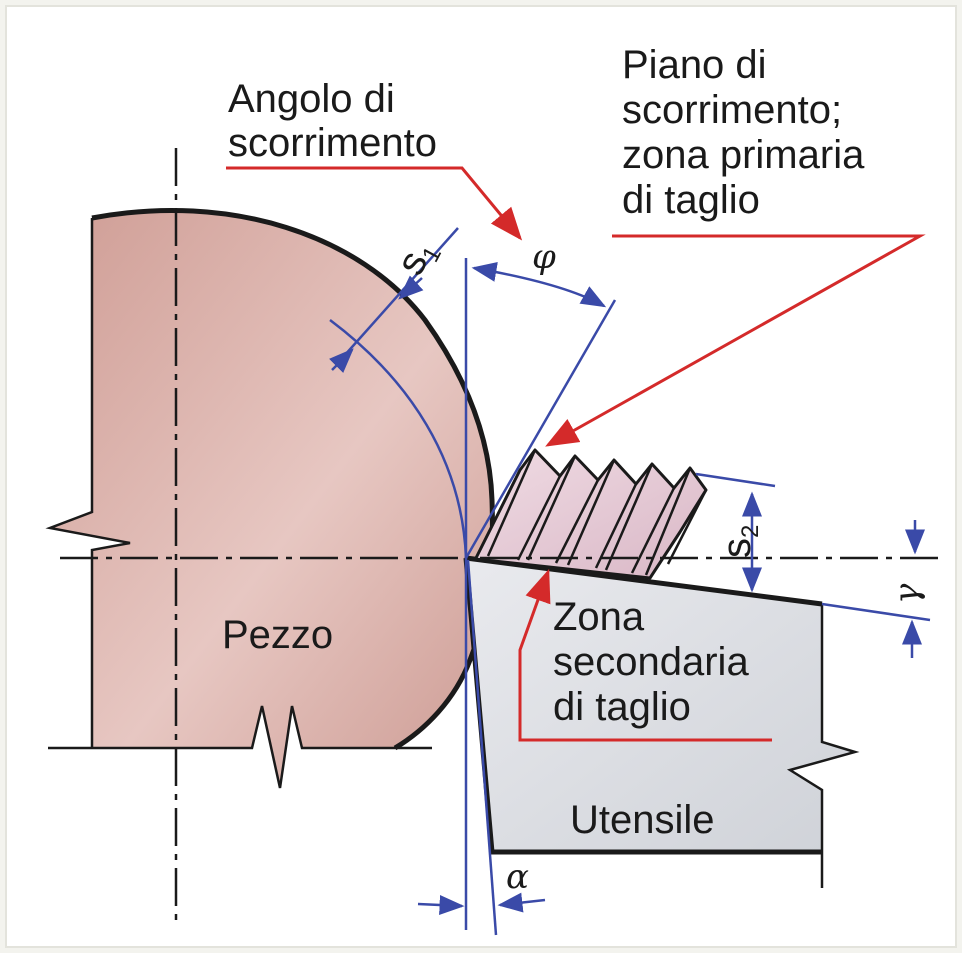 This screenshot has width=962, height=958. What do you see at coordinates (737, 548) in the screenshot?
I see `symbol-s2-letter: s` at bounding box center [737, 548].